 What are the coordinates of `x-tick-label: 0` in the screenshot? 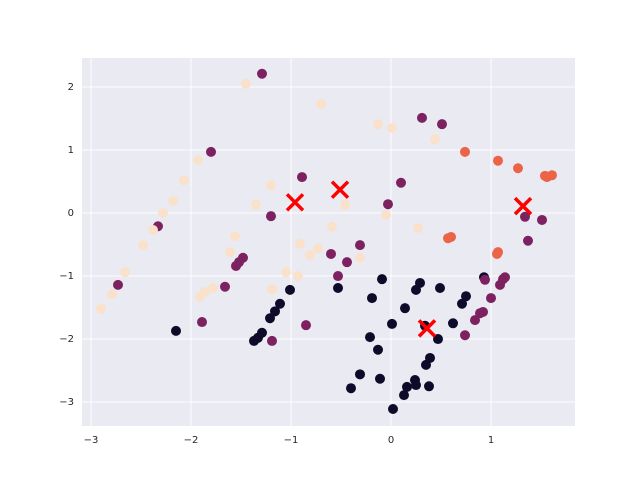 It's located at (391, 440).